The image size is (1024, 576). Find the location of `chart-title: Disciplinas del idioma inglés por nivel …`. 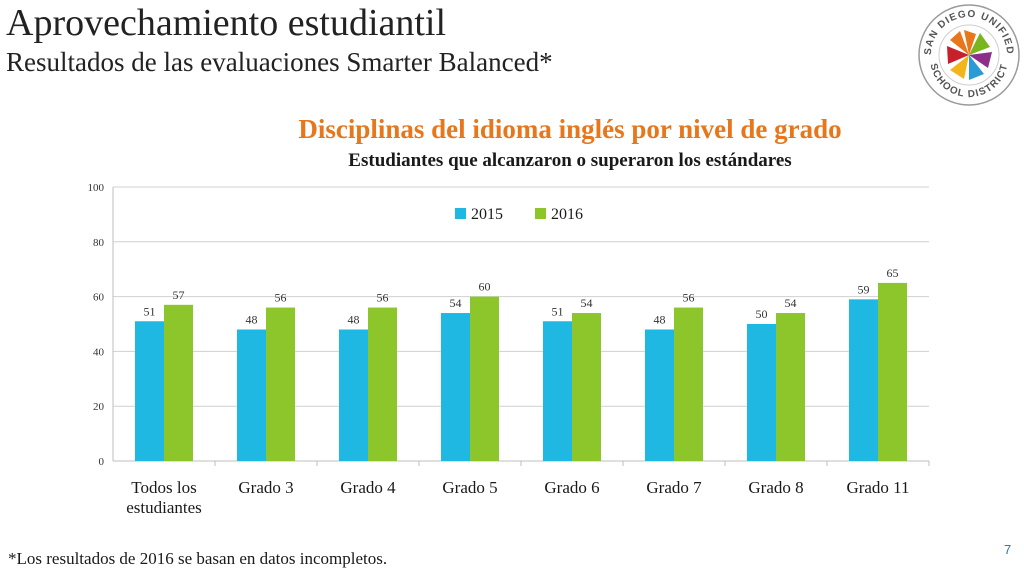

chart-title: Disciplinas del idioma inglés por nivel … is located at coordinates (570, 129).